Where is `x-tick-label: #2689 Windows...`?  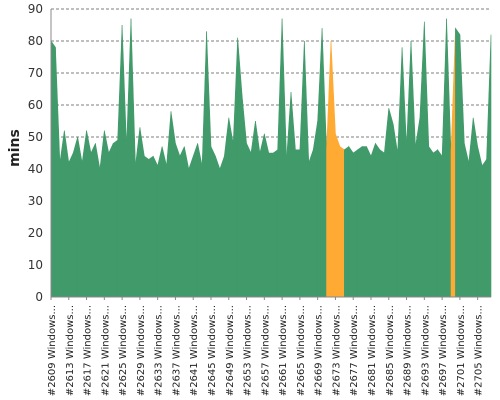 x-tick-label: #2689 Windows... is located at coordinates (408, 350).